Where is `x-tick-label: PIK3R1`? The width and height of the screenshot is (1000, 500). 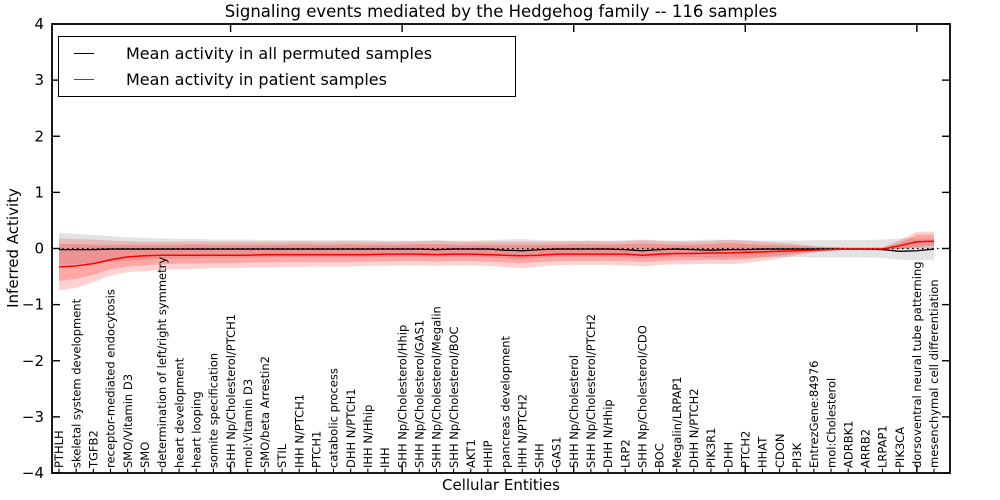 x-tick-label: PIK3R1 is located at coordinates (711, 448).